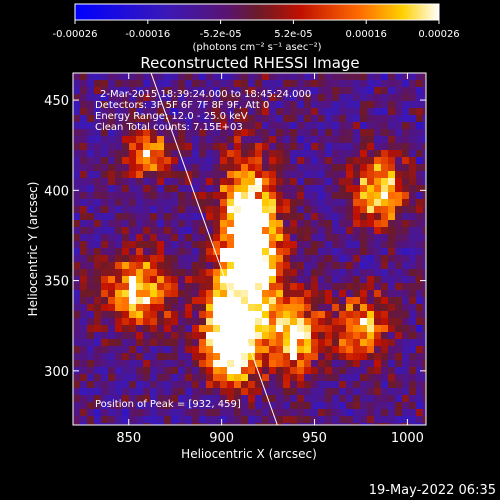 The height and width of the screenshot is (500, 500). What do you see at coordinates (168, 404) in the screenshot?
I see `peak-position: Position of Peak = [932, 459]` at bounding box center [168, 404].